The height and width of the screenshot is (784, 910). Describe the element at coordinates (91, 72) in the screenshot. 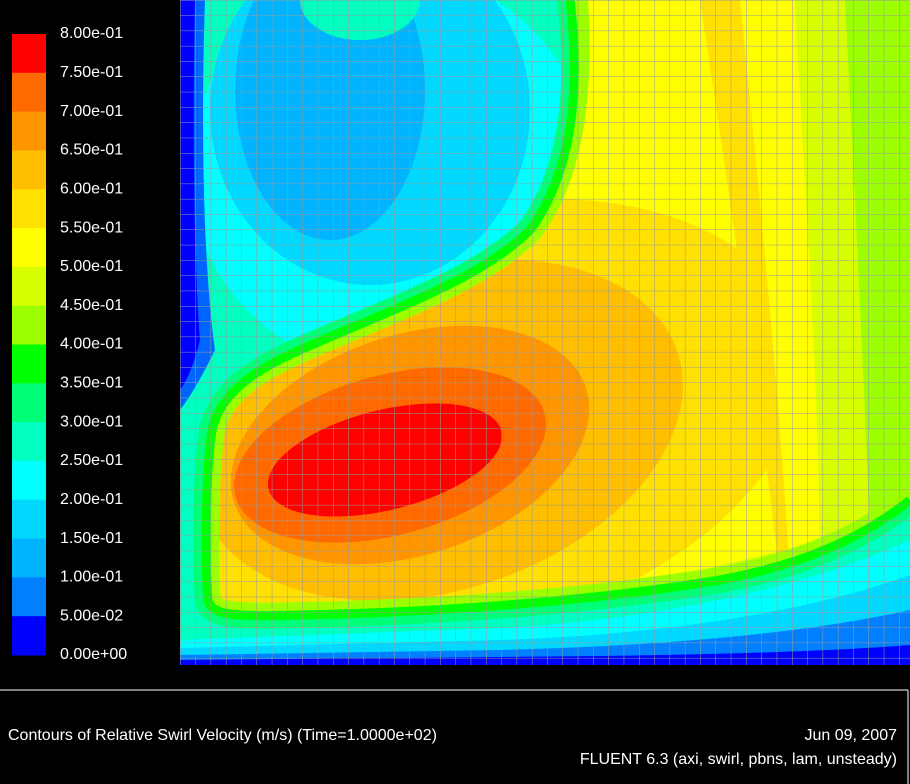

I see `colorbar-label: 7.50e-01` at that location.